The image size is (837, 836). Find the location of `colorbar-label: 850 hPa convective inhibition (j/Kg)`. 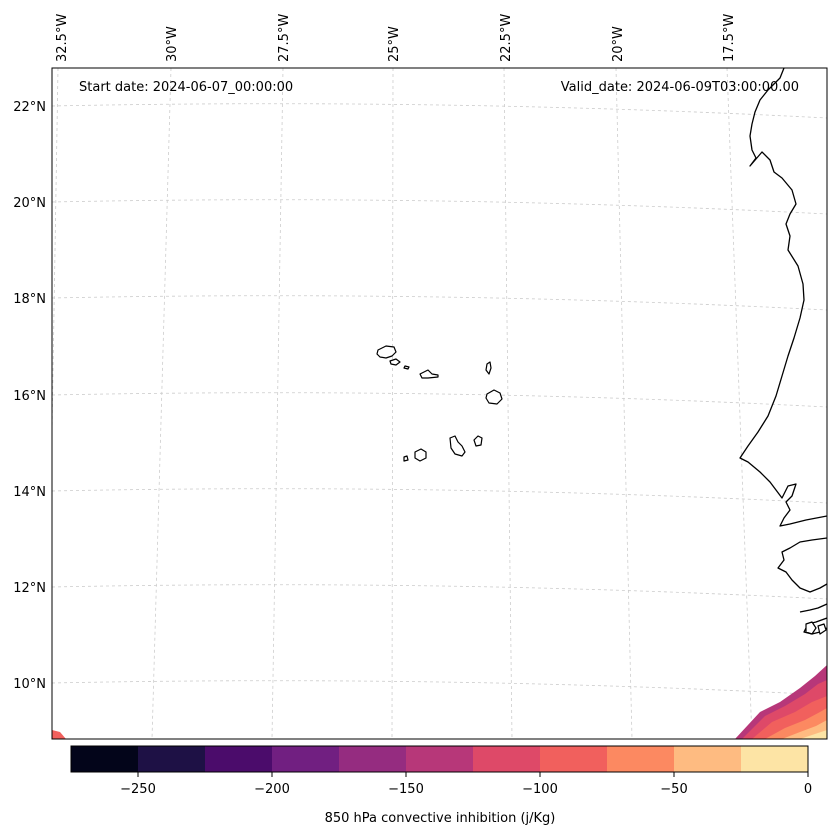

colorbar-label: 850 hPa convective inhibition (j/Kg) is located at coordinates (440, 818).